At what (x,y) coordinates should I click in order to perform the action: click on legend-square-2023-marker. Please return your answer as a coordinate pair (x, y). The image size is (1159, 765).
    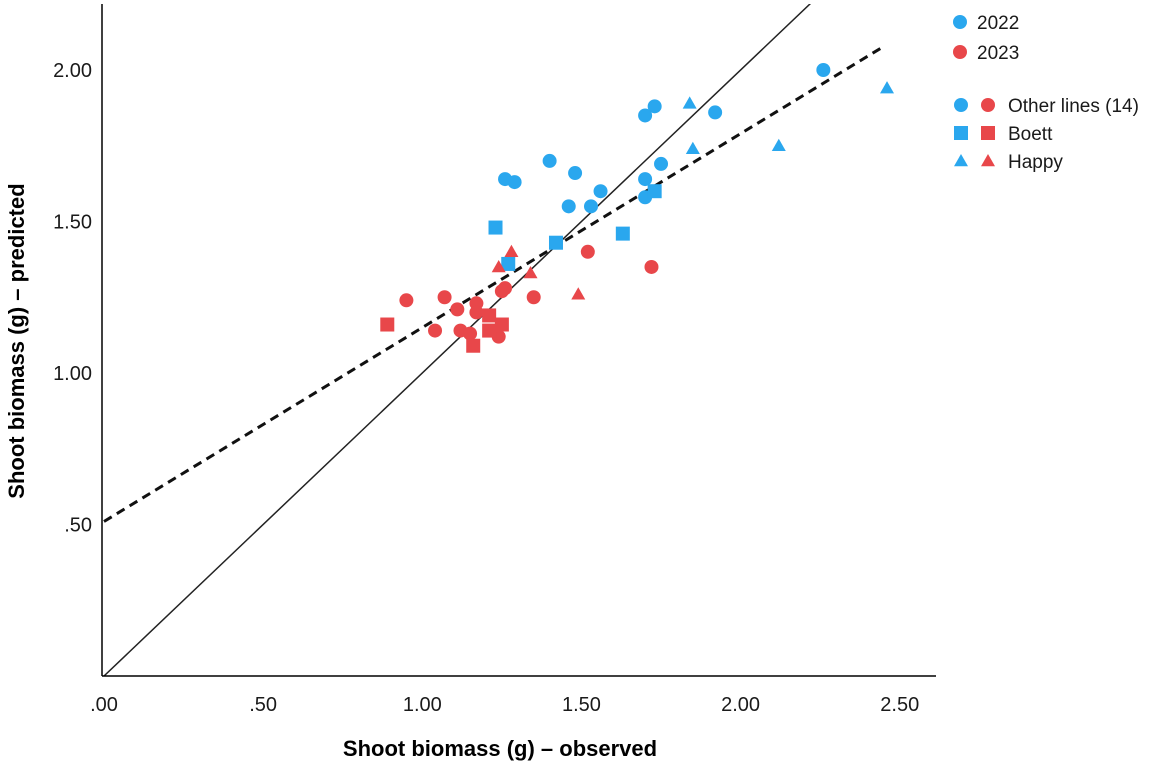
    Looking at the image, I should click on (988, 133).